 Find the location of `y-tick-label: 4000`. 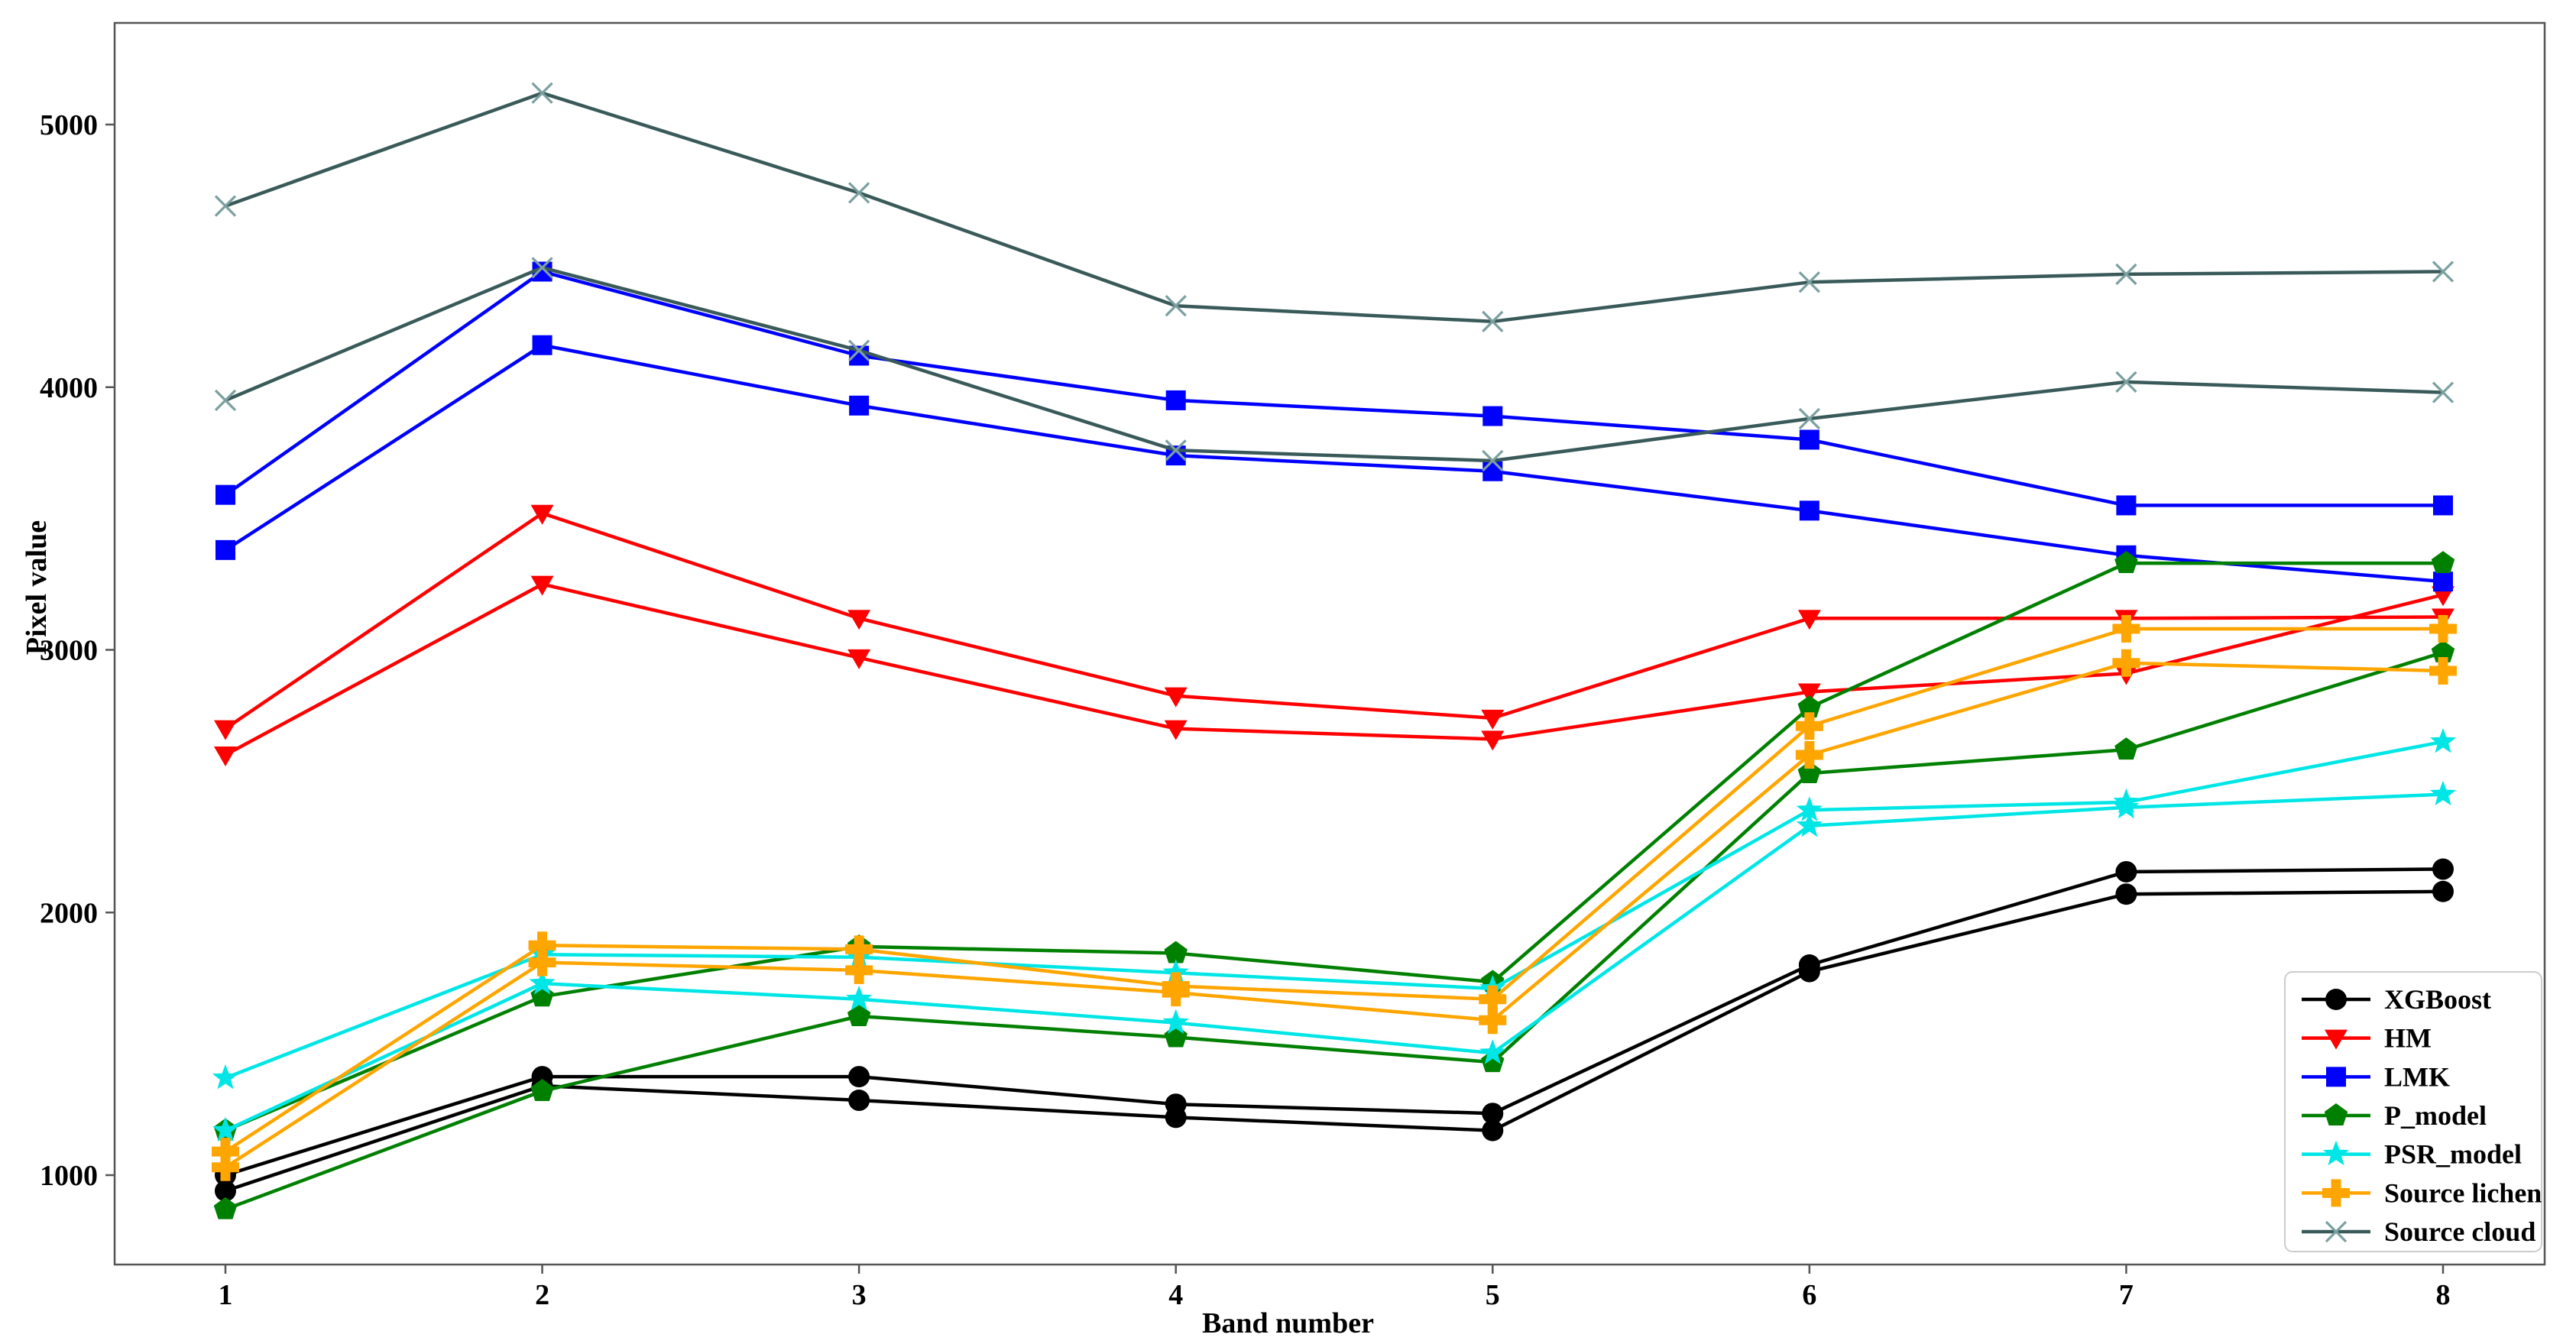

y-tick-label: 4000 is located at coordinates (69, 388).